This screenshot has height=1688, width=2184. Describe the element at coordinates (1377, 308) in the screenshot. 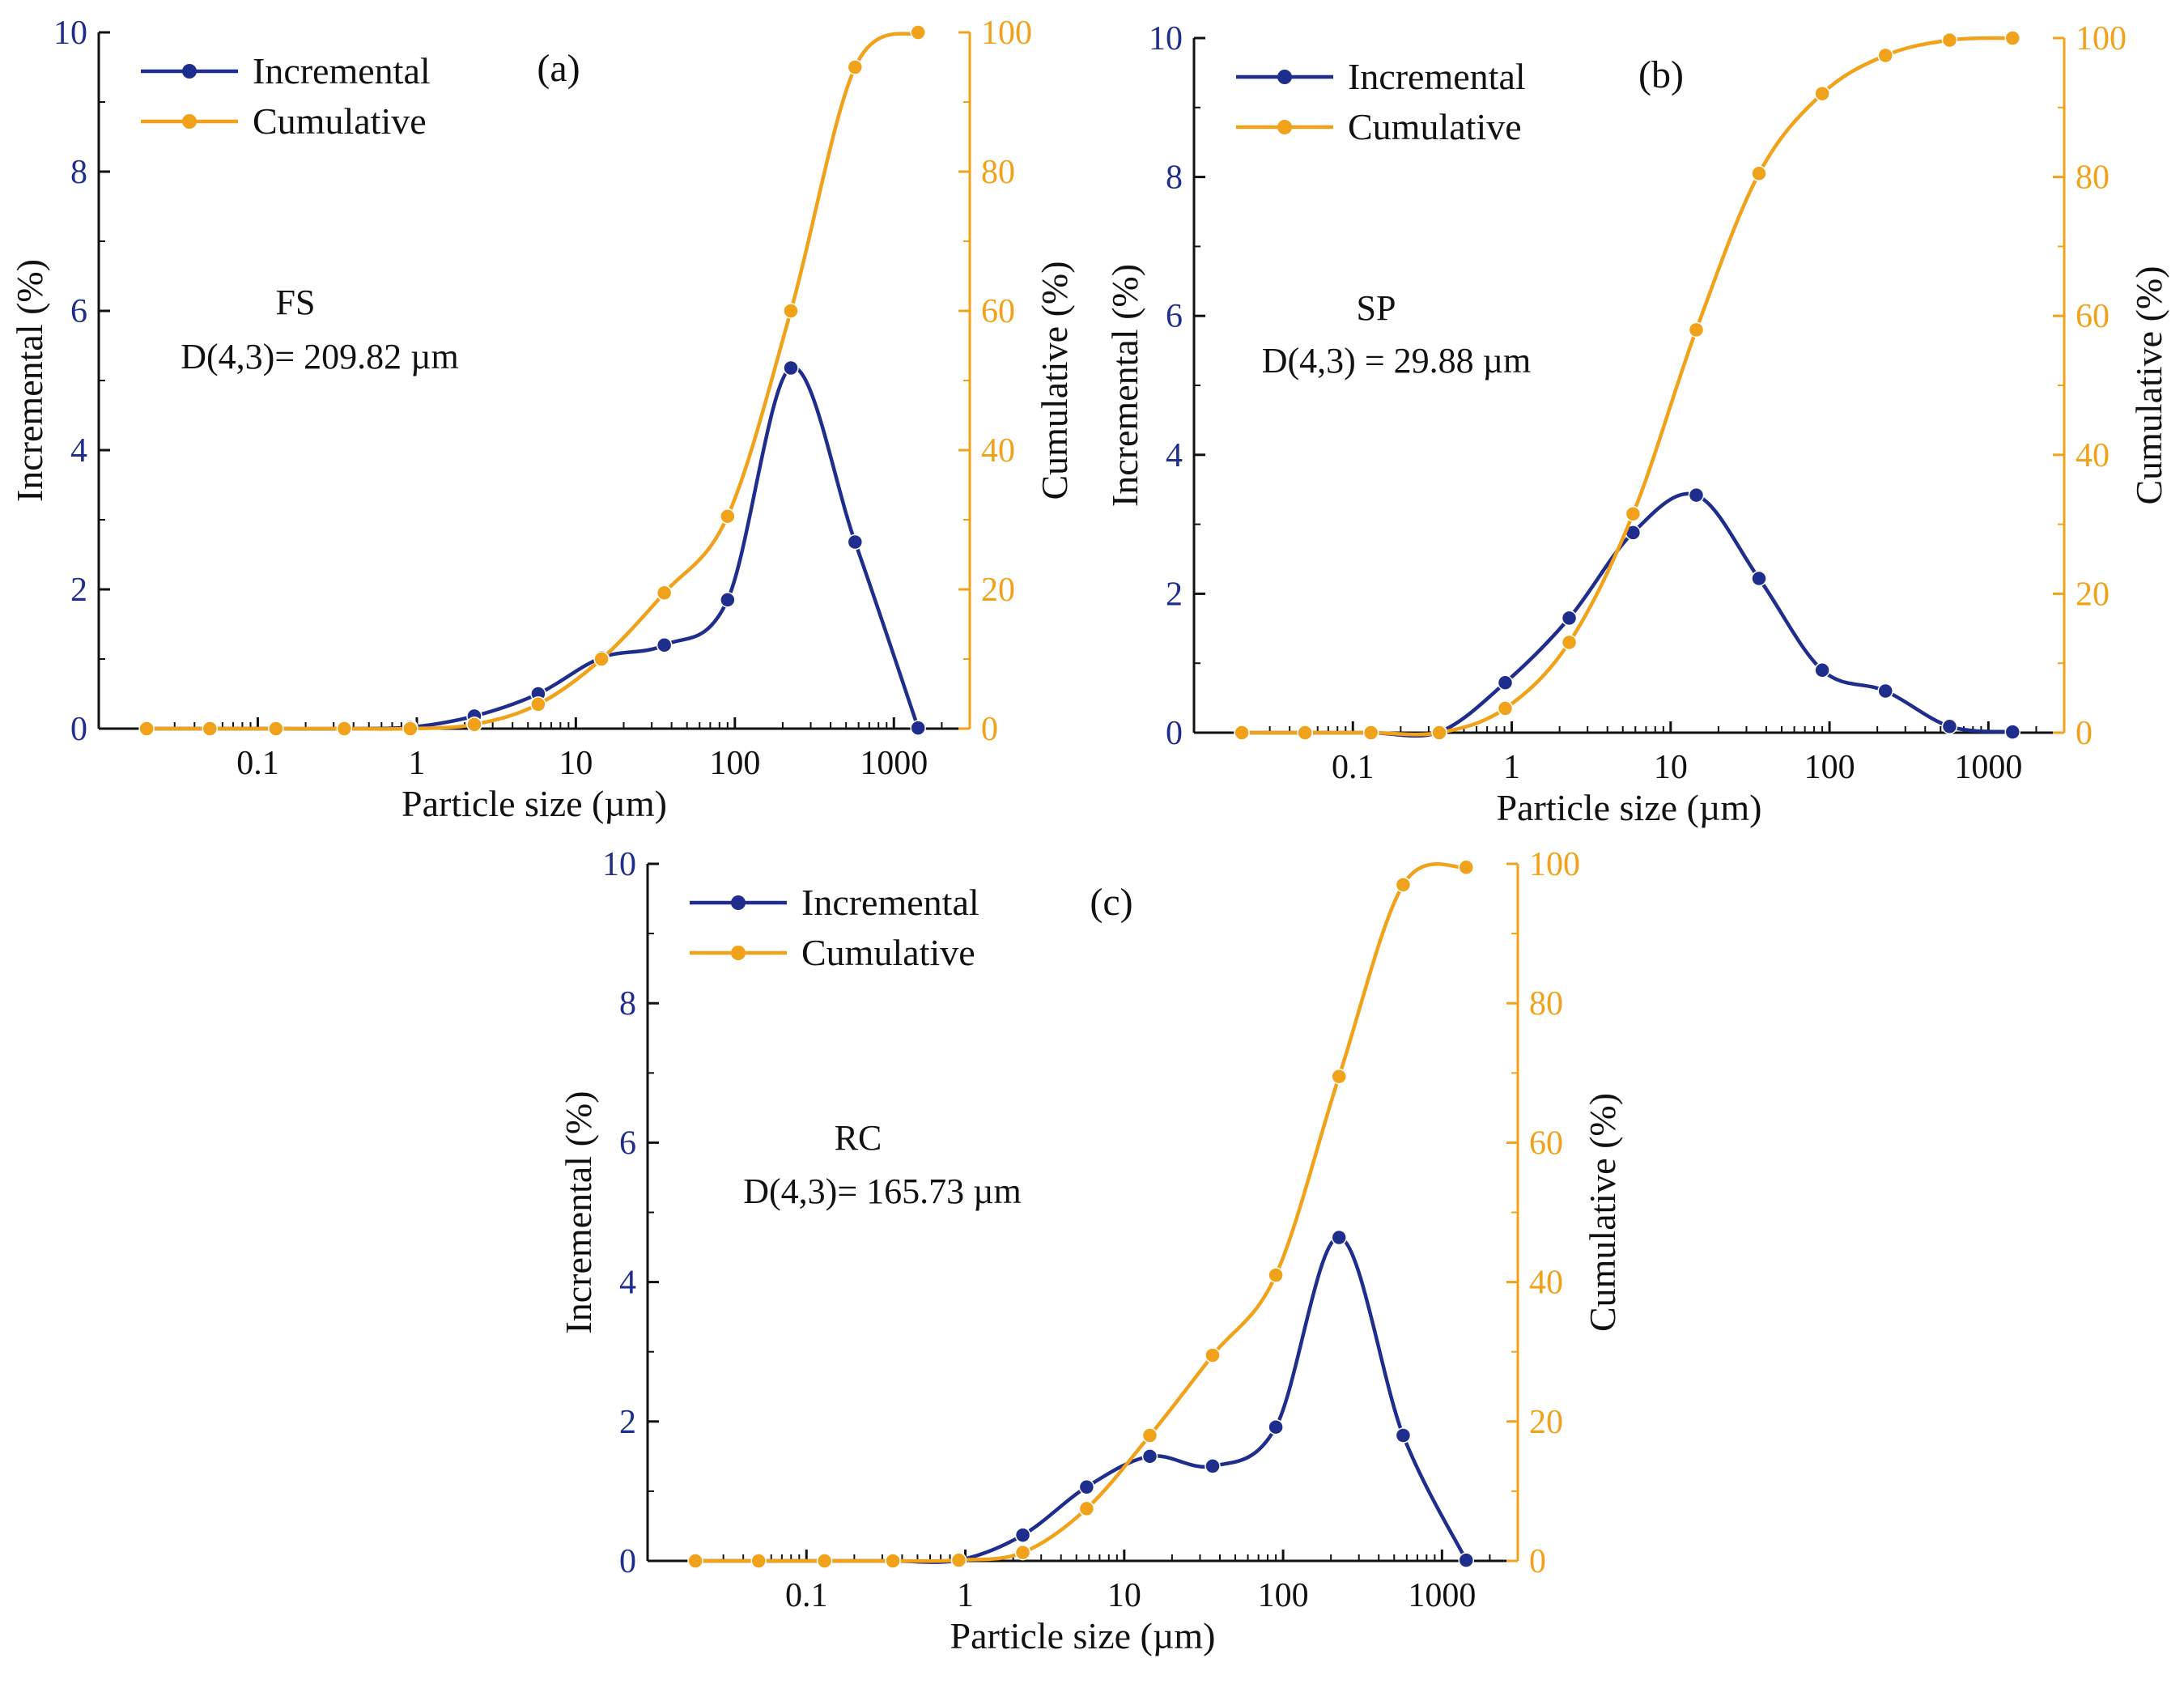

I see `sample-name: SP` at that location.